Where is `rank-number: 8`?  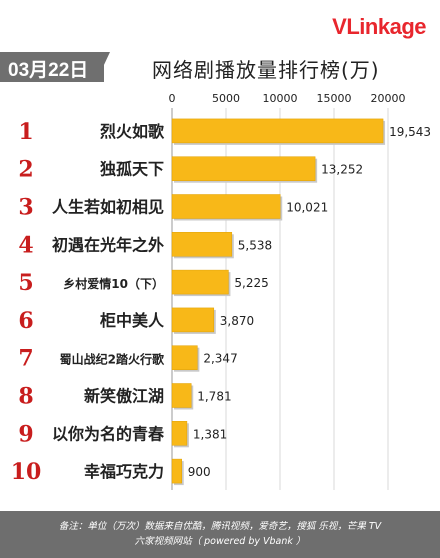 rank-number: 8 is located at coordinates (25, 397).